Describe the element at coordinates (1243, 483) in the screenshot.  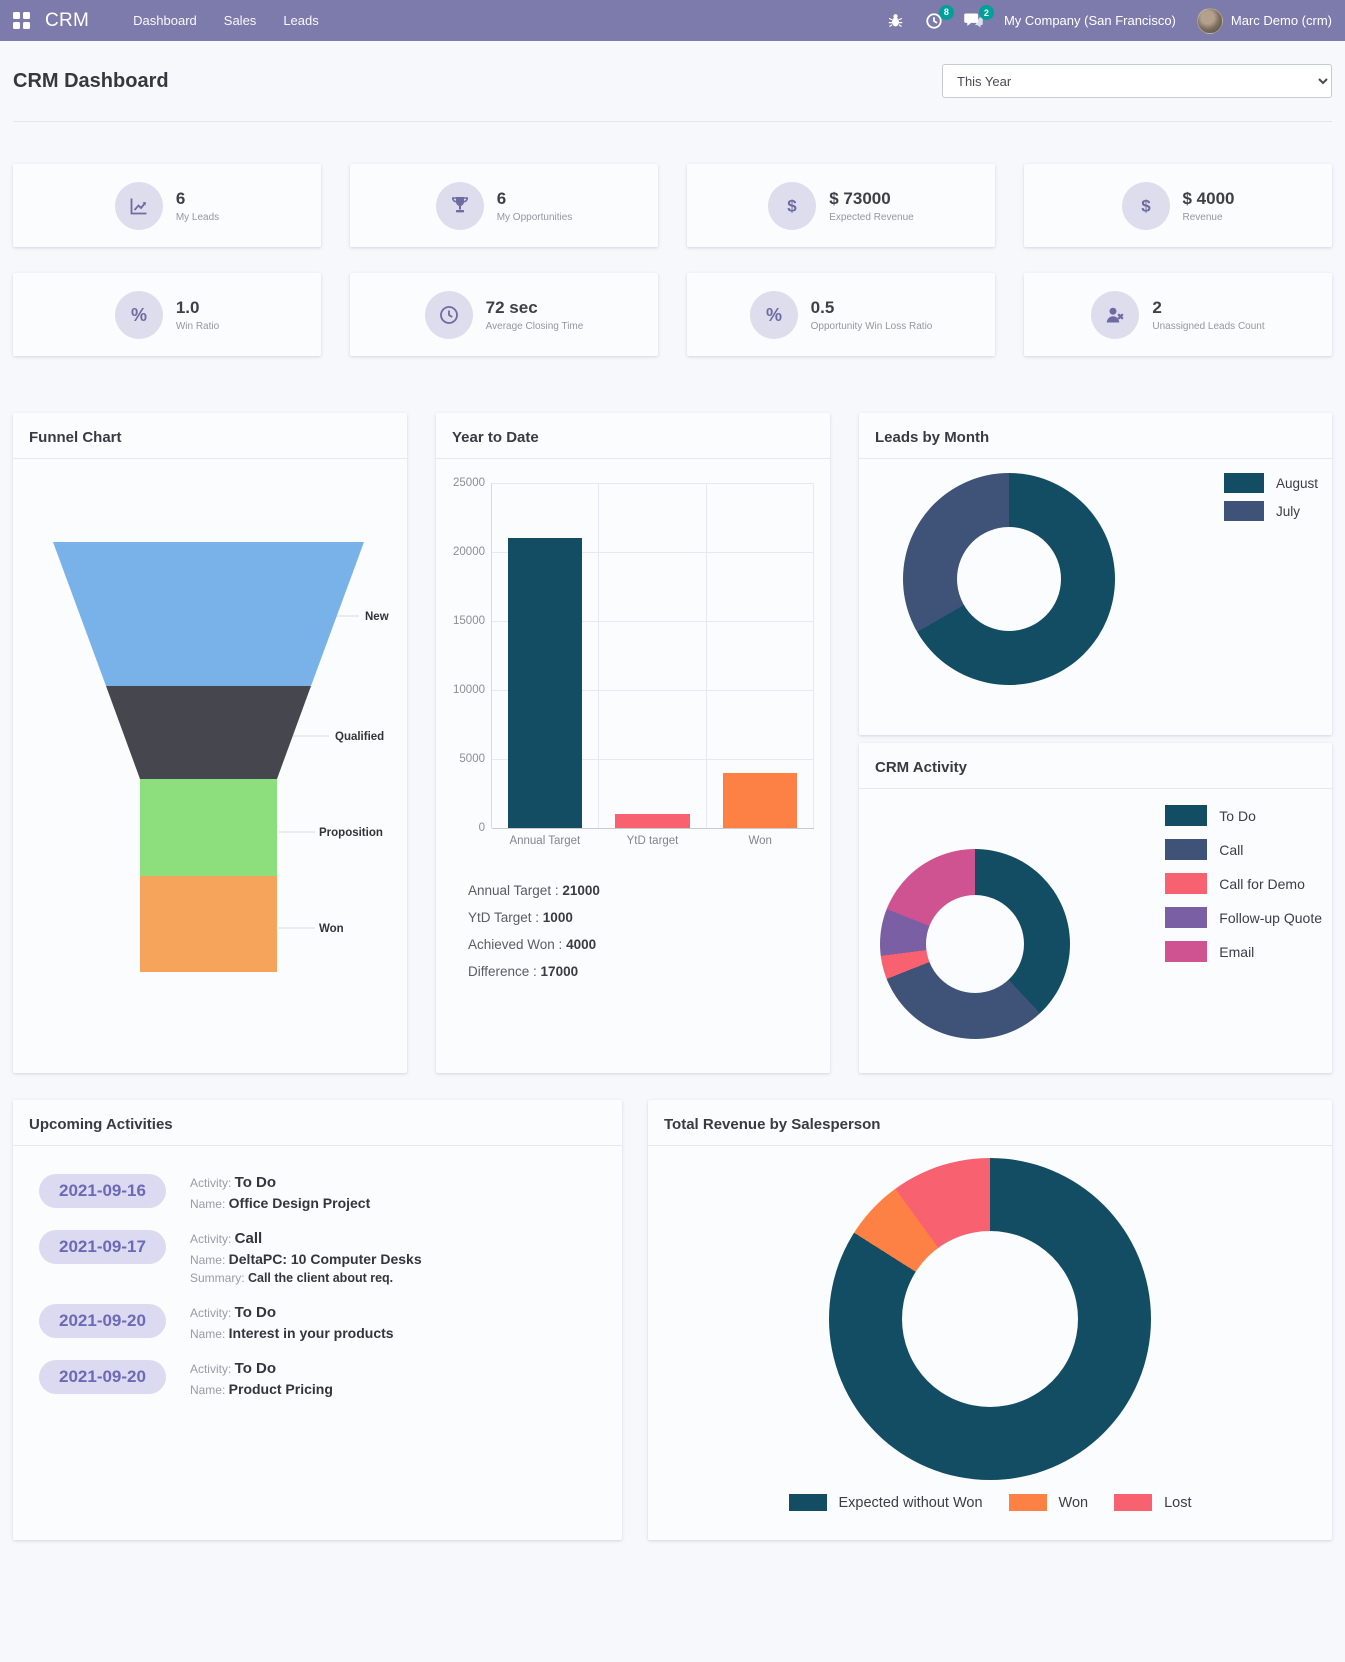
I see `legend-swatch-august` at that location.